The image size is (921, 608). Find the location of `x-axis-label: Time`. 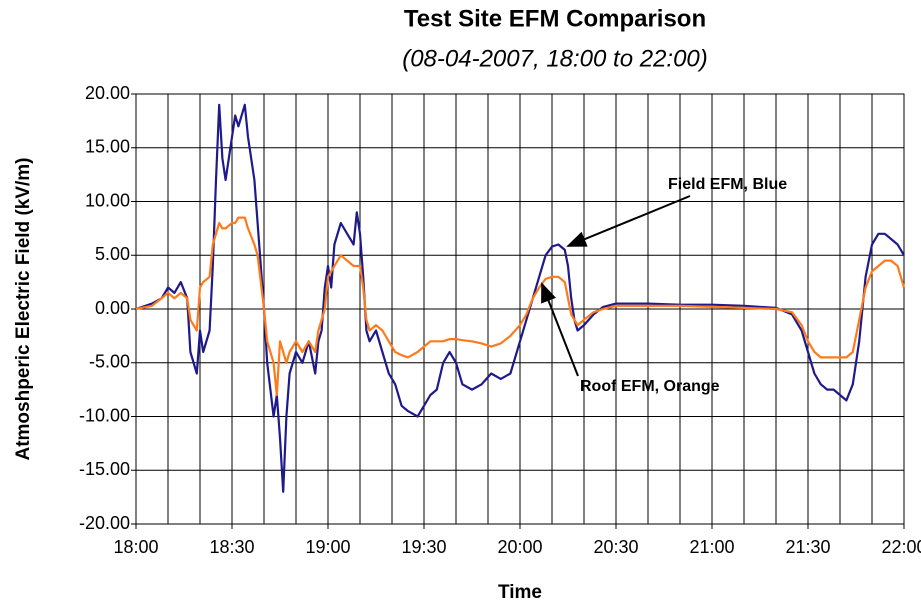

x-axis-label: Time is located at coordinates (520, 592).